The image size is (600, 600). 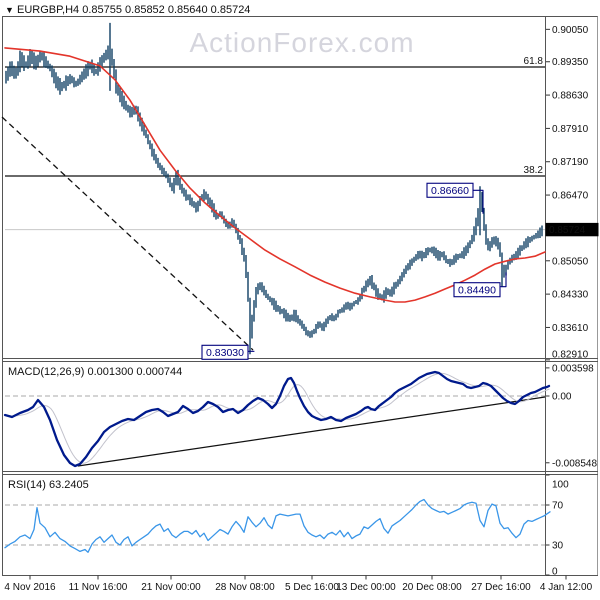 What do you see at coordinates (566, 587) in the screenshot?
I see `x-axis-label: 4 Jan 12:00` at bounding box center [566, 587].